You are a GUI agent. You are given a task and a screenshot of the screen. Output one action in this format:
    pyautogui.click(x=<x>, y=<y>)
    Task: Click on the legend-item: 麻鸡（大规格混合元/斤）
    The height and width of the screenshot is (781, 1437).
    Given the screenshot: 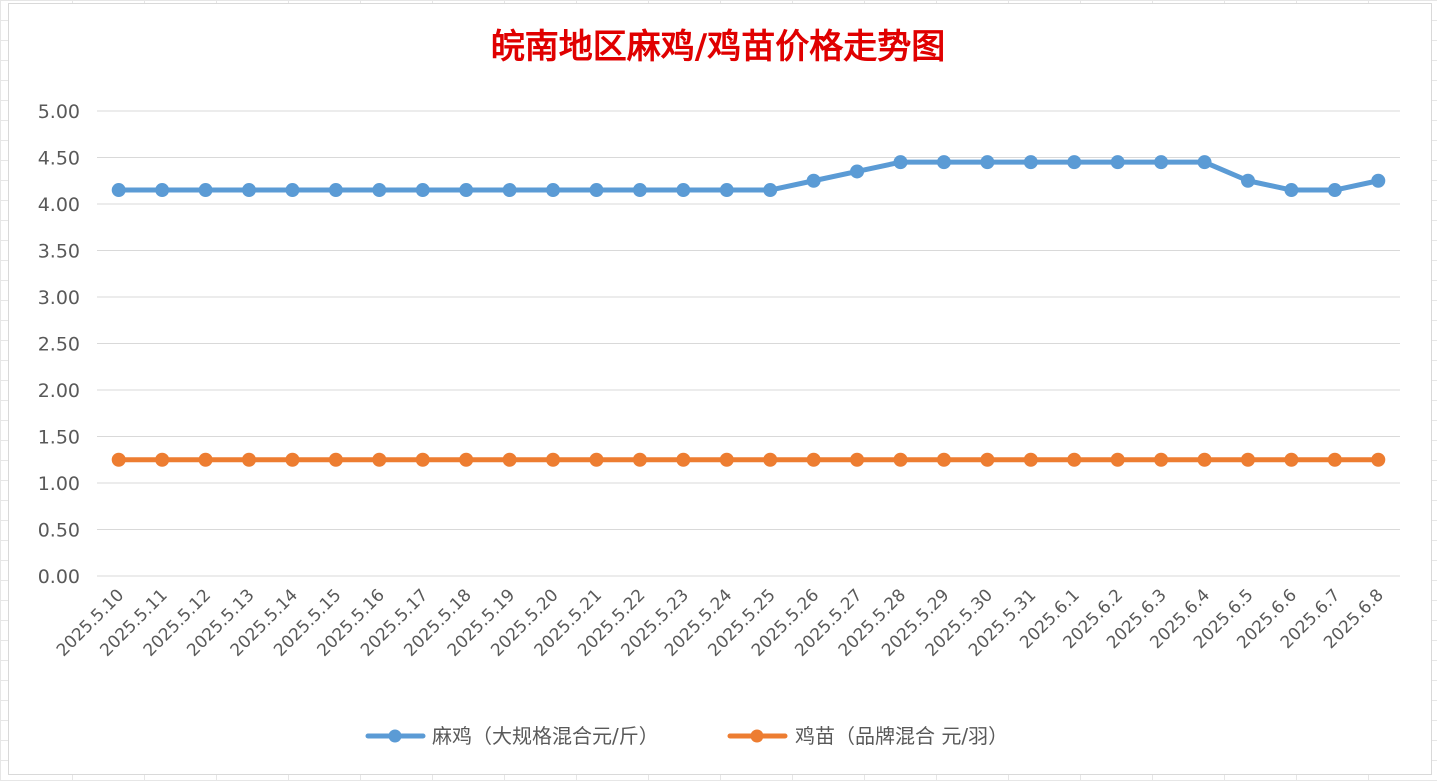 What is the action you would take?
    pyautogui.click(x=512, y=736)
    